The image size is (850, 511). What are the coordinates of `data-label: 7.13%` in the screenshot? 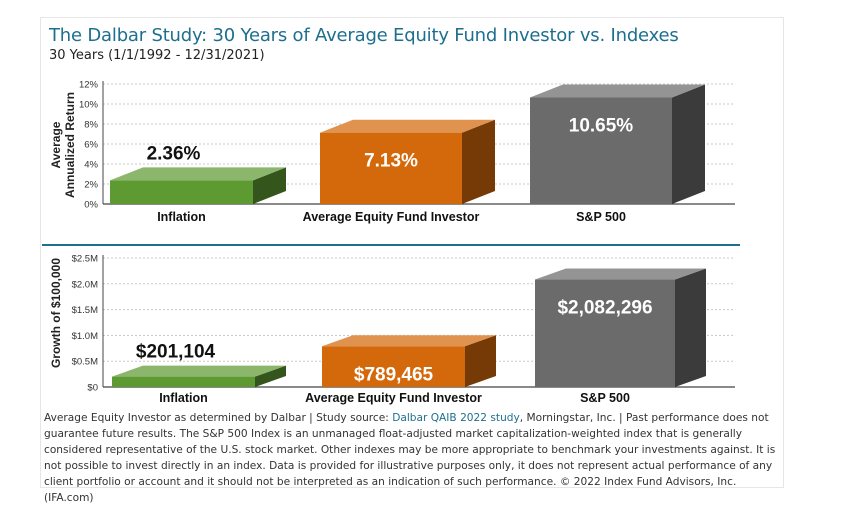 It's located at (391, 161).